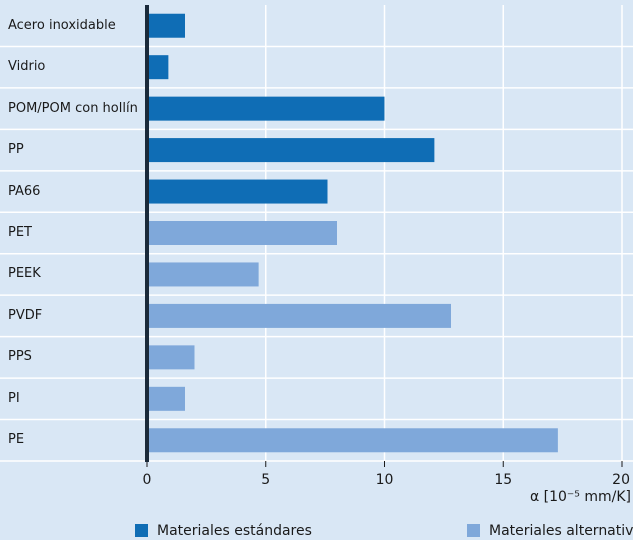 This screenshot has width=633, height=540. Describe the element at coordinates (25, 315) in the screenshot. I see `y-tick-label: PVDF` at that location.